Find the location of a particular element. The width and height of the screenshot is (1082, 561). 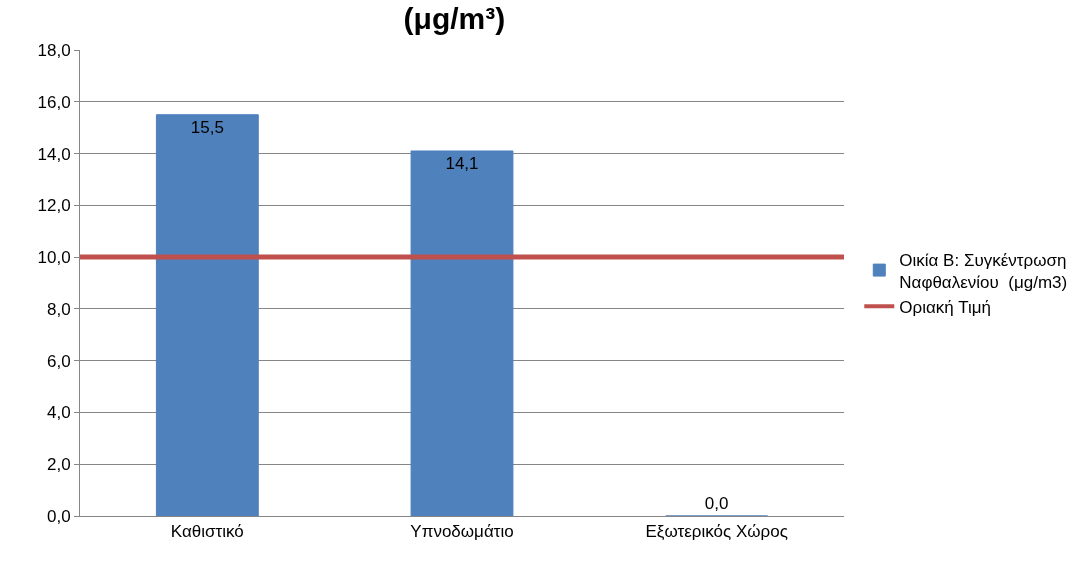

y-tick-label: 6,0 is located at coordinates (58, 361).